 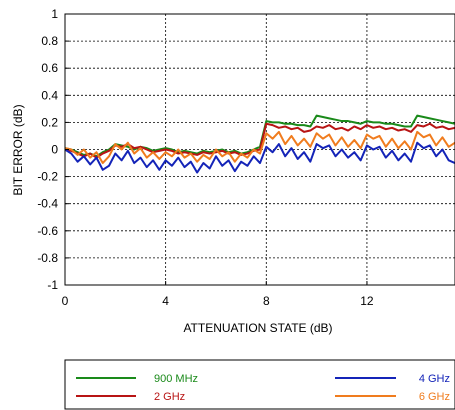 I want to click on x-tick-label: 0, so click(x=65, y=301).